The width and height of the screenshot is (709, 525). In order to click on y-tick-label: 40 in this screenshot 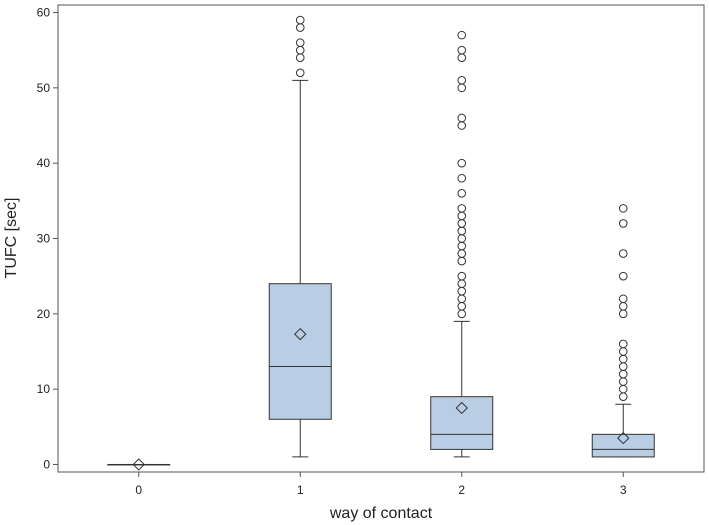, I will do `click(44, 163)`.